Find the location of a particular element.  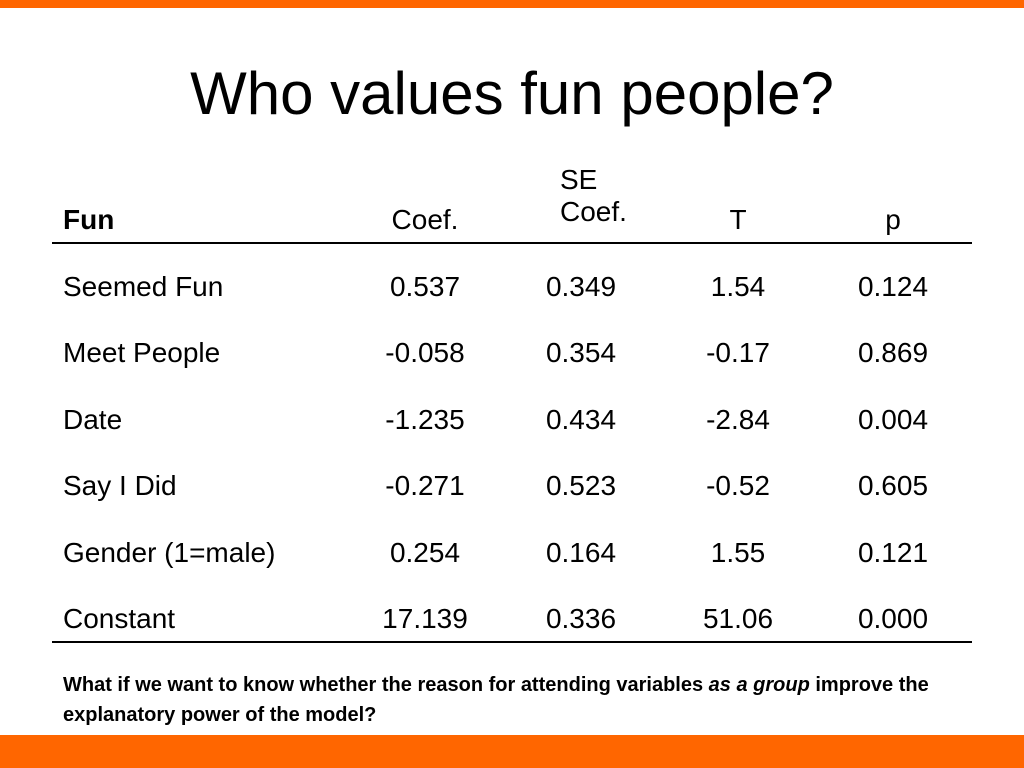

header-cell: Fun is located at coordinates (89, 219).